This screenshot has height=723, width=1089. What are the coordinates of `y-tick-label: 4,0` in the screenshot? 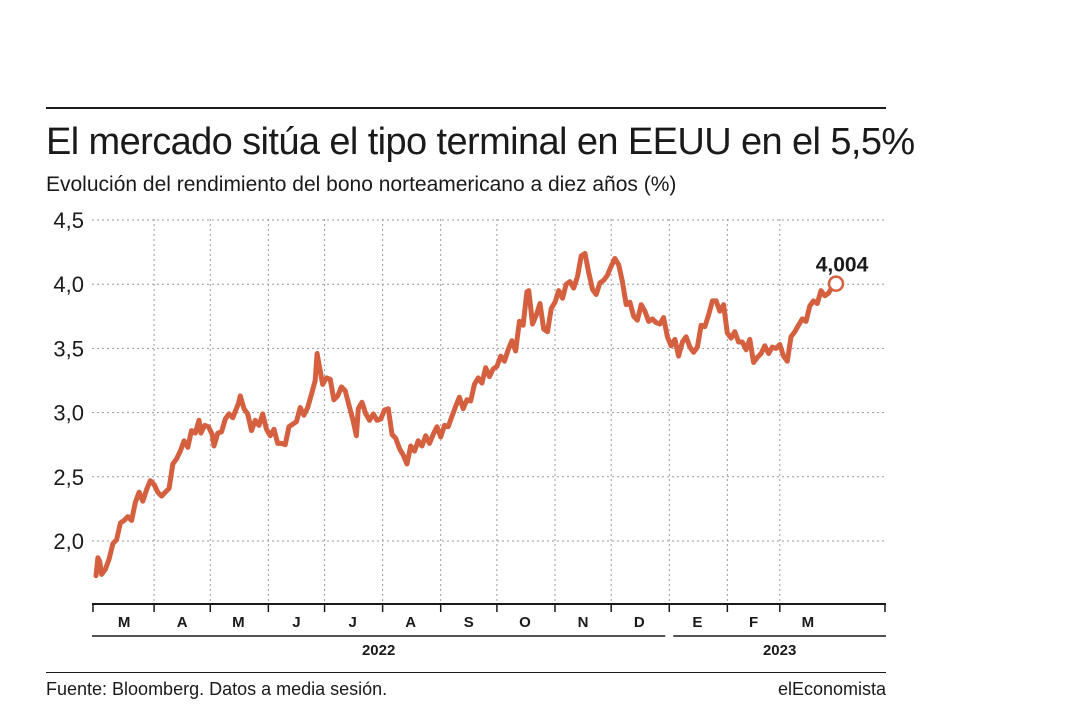 It's located at (68, 284).